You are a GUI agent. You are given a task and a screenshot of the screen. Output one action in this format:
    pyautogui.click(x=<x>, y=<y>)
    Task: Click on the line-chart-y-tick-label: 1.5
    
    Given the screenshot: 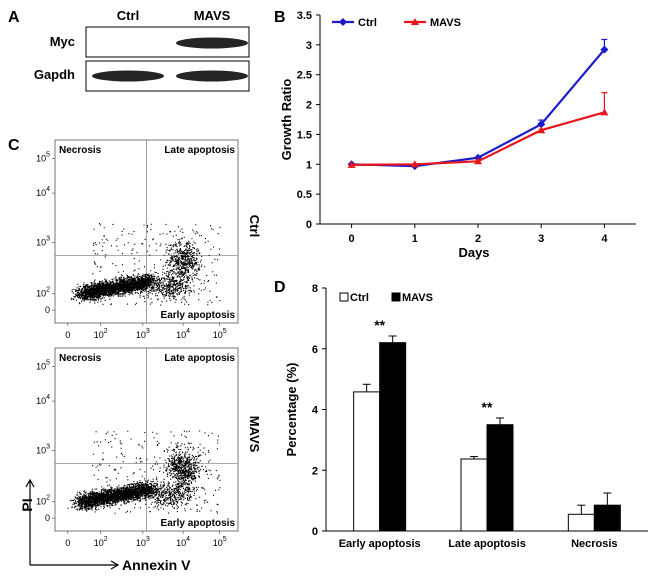 What is the action you would take?
    pyautogui.click(x=304, y=135)
    